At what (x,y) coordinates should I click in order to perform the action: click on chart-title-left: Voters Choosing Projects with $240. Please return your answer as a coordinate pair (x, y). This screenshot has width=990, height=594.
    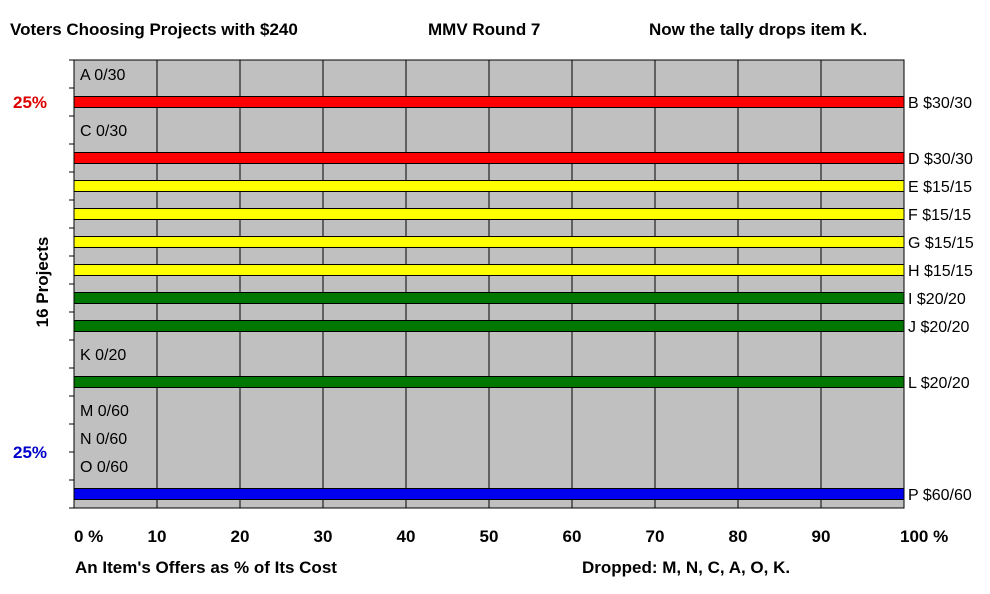
    Looking at the image, I should click on (154, 29).